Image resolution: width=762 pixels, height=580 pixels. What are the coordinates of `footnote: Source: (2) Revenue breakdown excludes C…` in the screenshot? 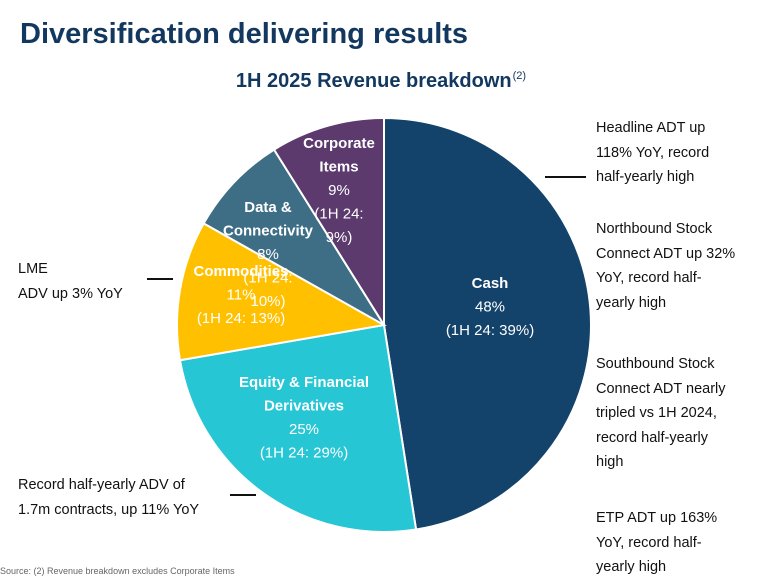 It's located at (117, 571).